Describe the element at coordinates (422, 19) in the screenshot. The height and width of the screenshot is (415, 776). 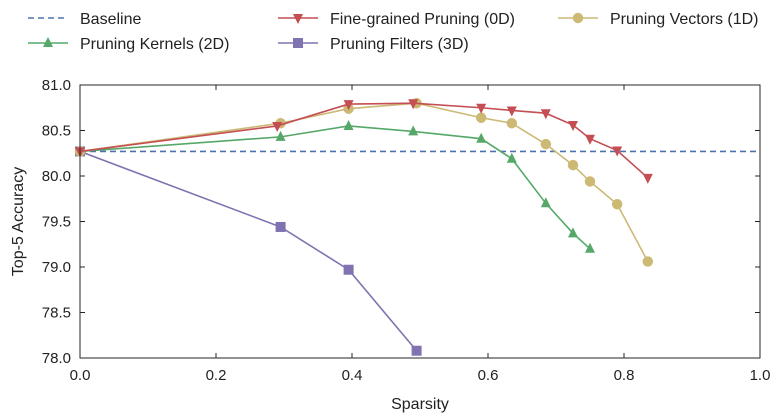
I see `legend-label-fine-grained-pruning-0d: Fine-grained Pruning (0D)` at that location.